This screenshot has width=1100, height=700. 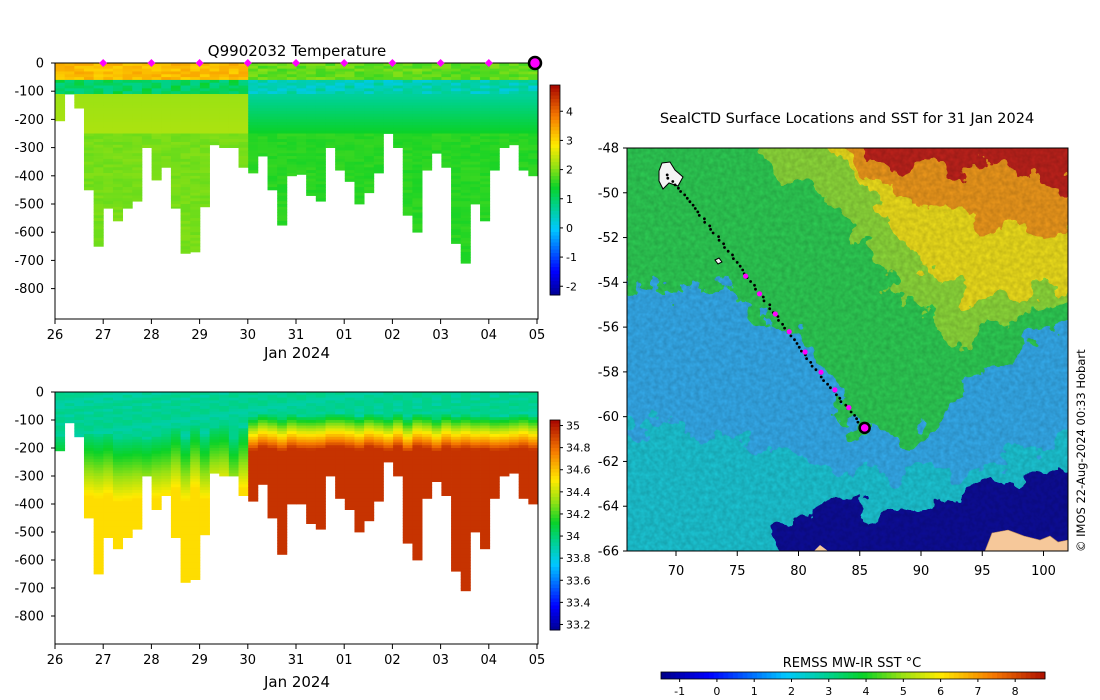 What do you see at coordinates (555, 192) in the screenshot?
I see `colorbar-segment` at bounding box center [555, 192].